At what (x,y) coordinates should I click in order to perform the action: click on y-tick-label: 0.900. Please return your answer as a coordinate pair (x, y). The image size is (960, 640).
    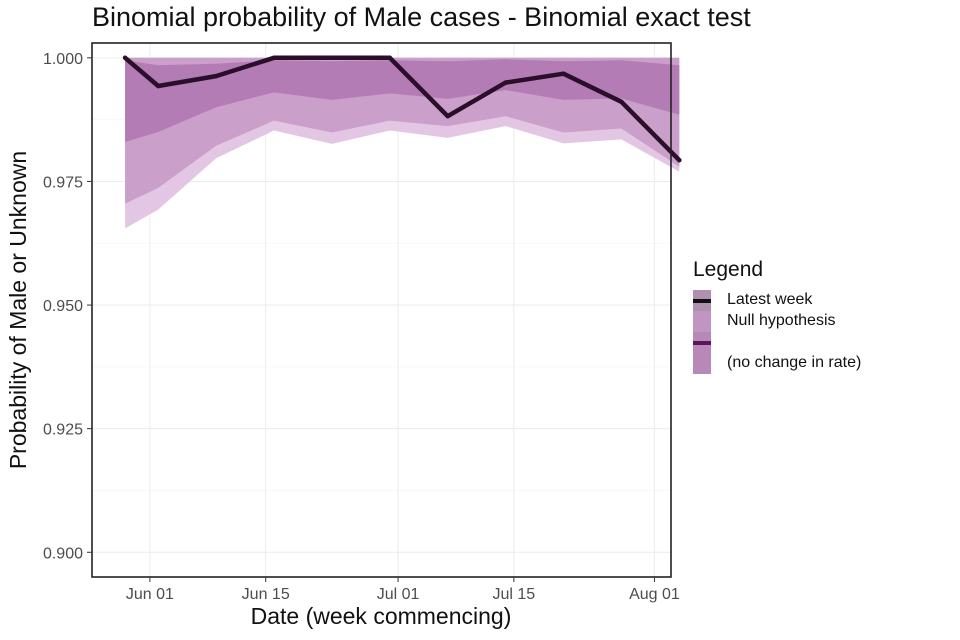
    Looking at the image, I should click on (63, 553).